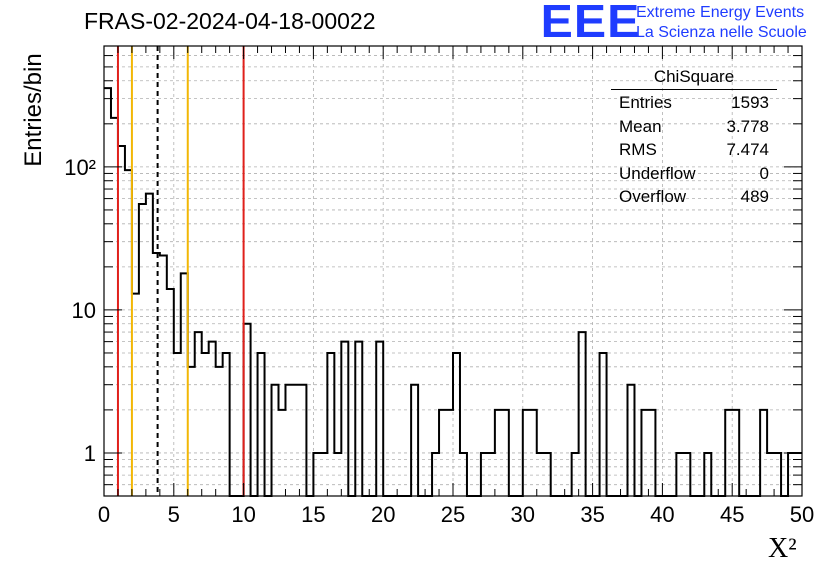 The image size is (836, 572). I want to click on x-tick-label: 10, so click(243, 514).